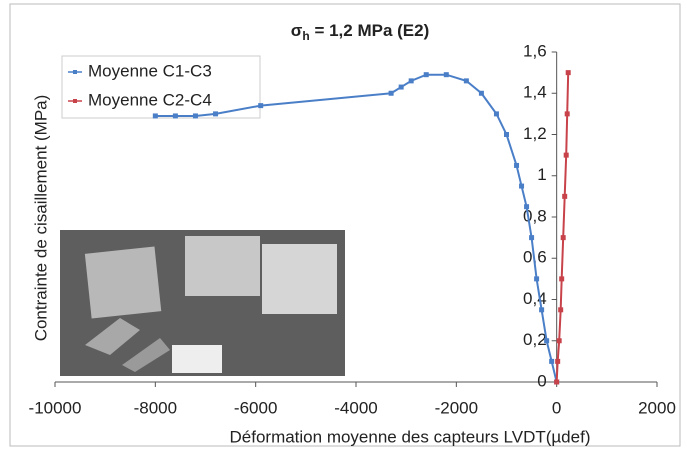 The image size is (687, 452). I want to click on legend, so click(161, 87).